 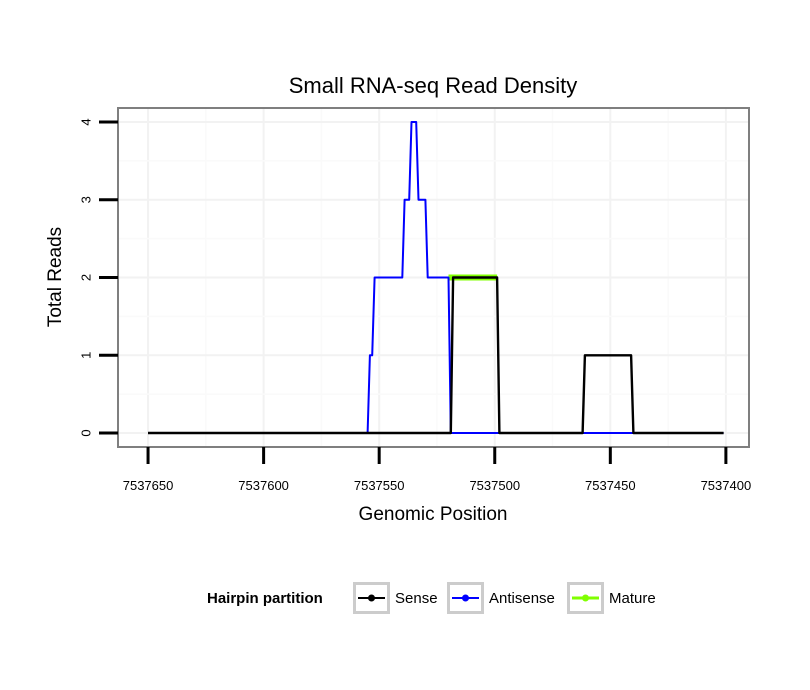 I want to click on y-tick-label: 1, so click(x=86, y=355).